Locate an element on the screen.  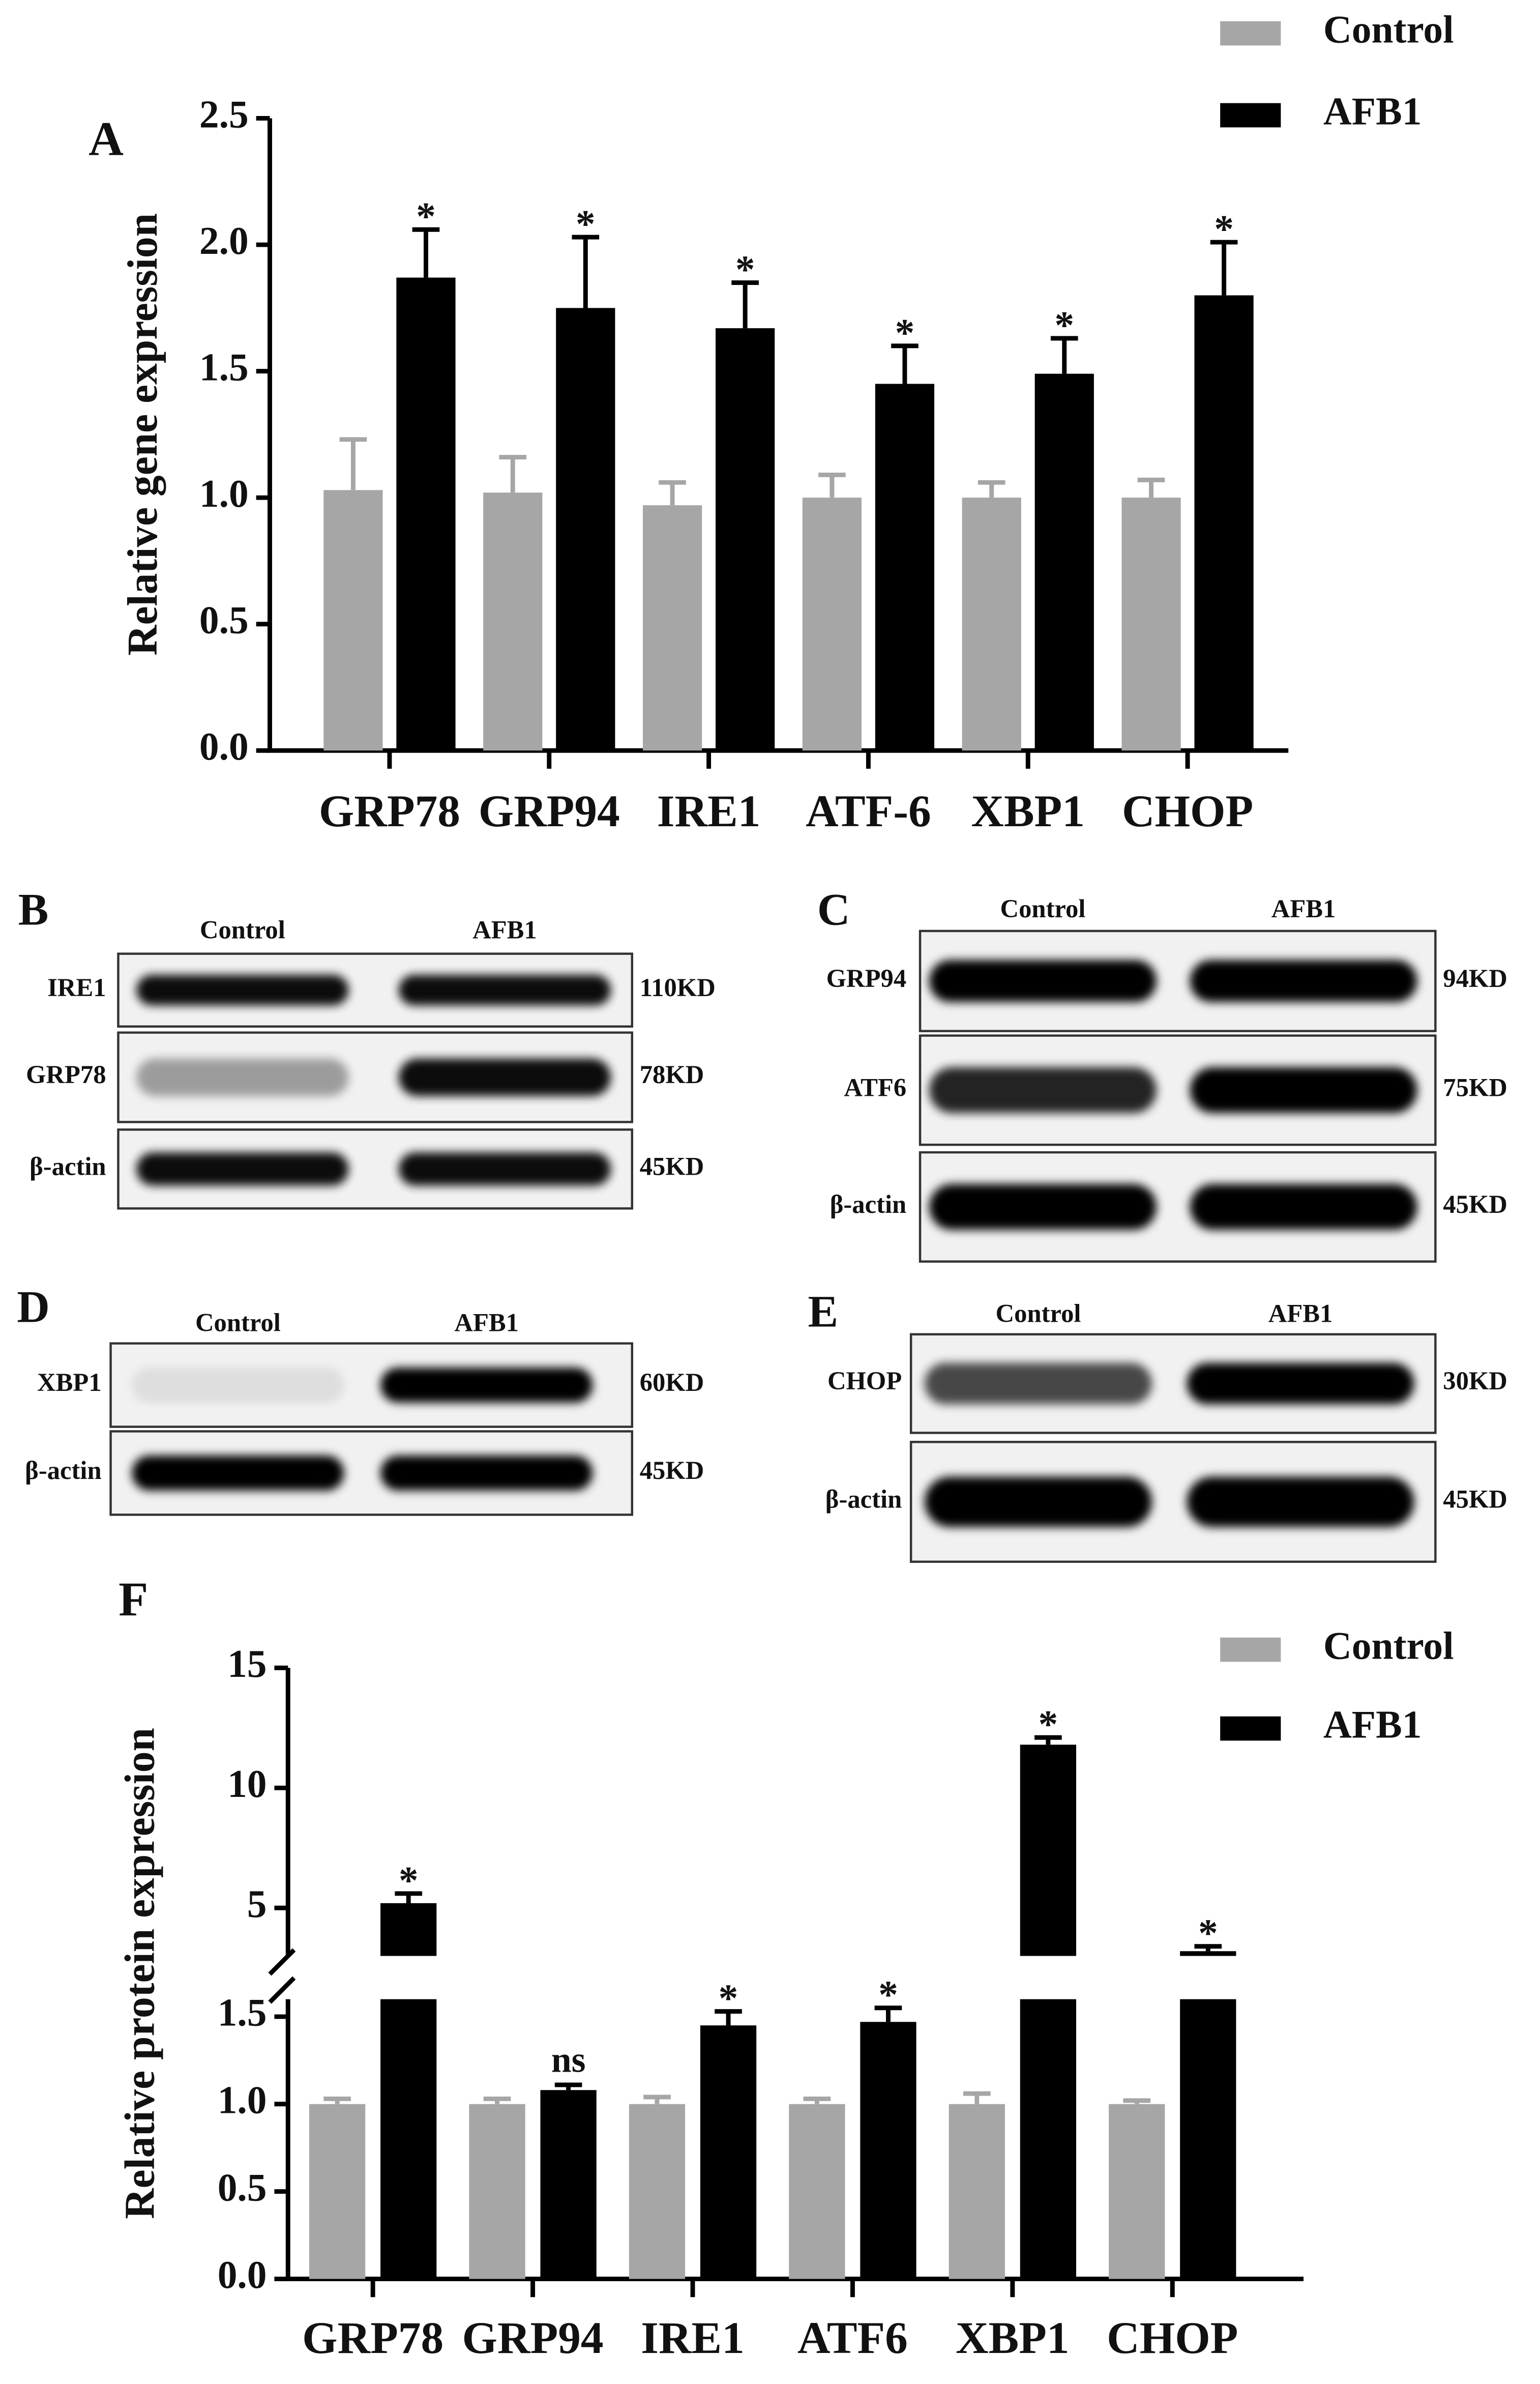
y-tick-label: 15 is located at coordinates (247, 1663).